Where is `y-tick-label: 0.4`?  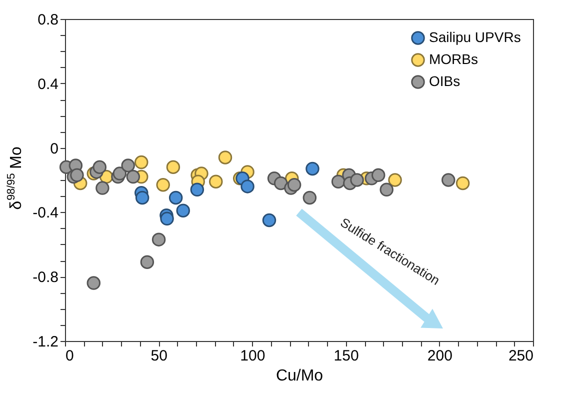
y-tick-label: 0.4 is located at coordinates (48, 84).